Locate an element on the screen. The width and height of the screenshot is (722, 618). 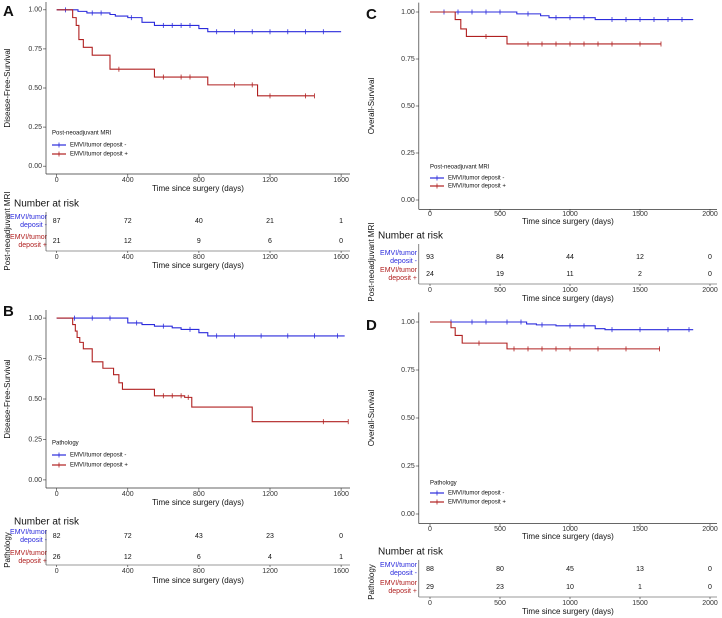
y-tick-label: 0.00 is located at coordinates (408, 200).